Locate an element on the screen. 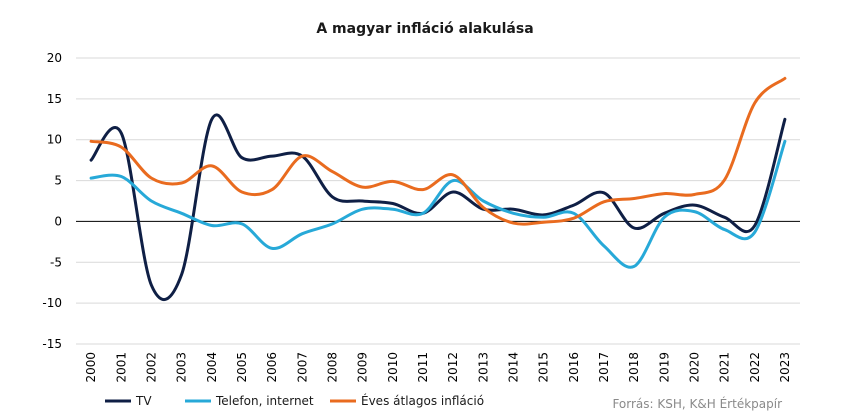  x-tick-label: 2005 is located at coordinates (242, 367).